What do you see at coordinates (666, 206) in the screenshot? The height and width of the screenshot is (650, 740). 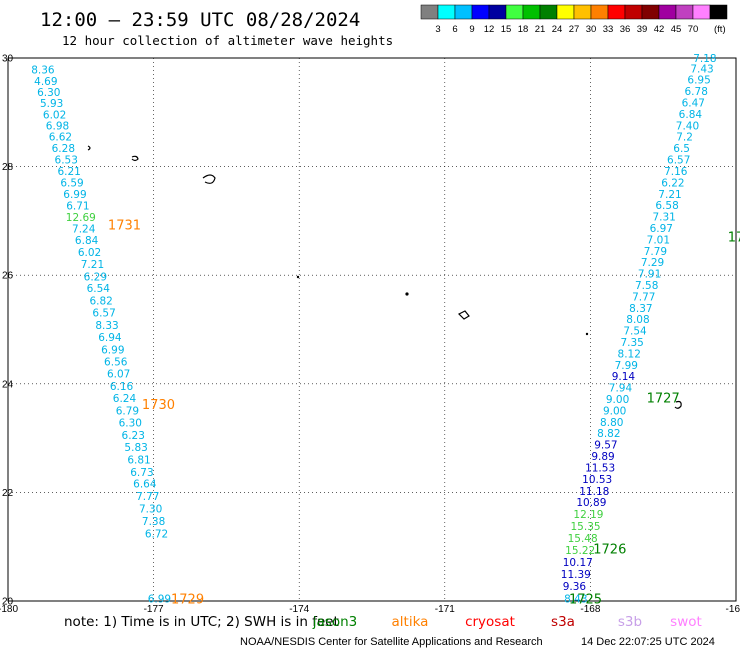 I see `wave-height-label: 6.58` at bounding box center [666, 206].